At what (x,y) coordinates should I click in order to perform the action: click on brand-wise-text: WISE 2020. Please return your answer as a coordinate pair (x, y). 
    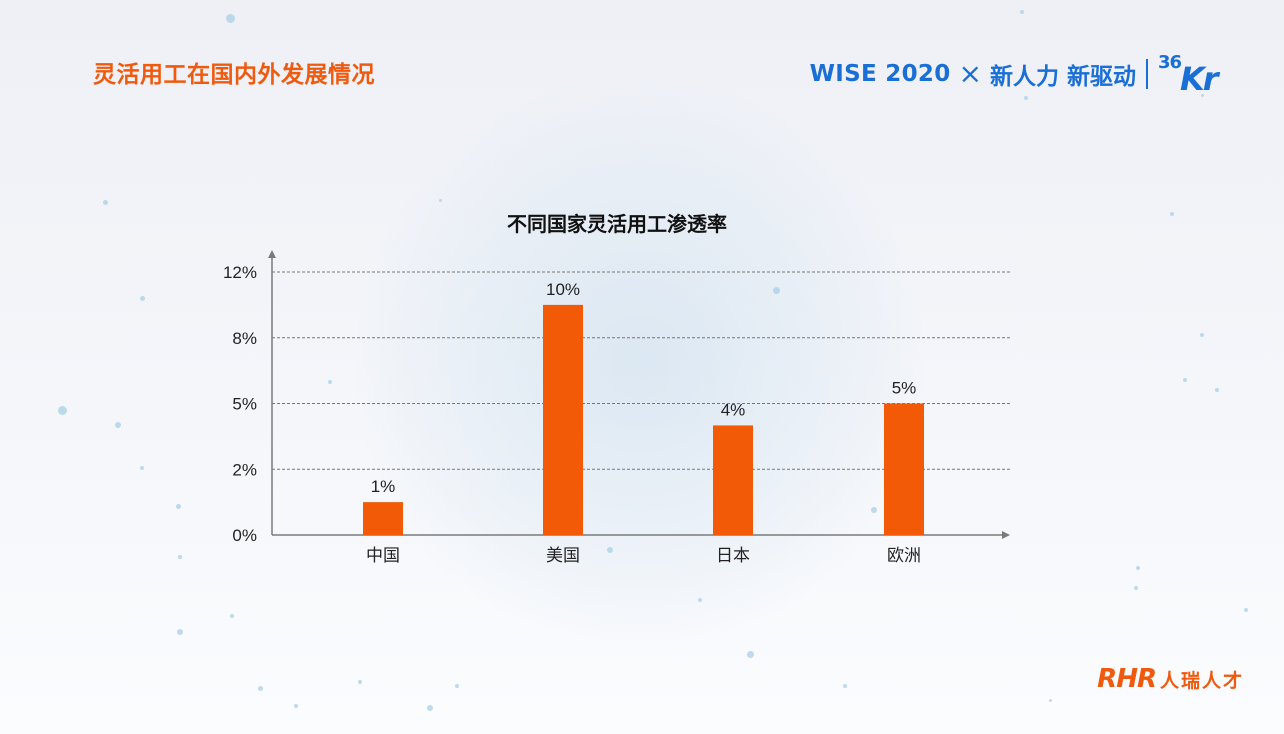
    Looking at the image, I should click on (880, 74).